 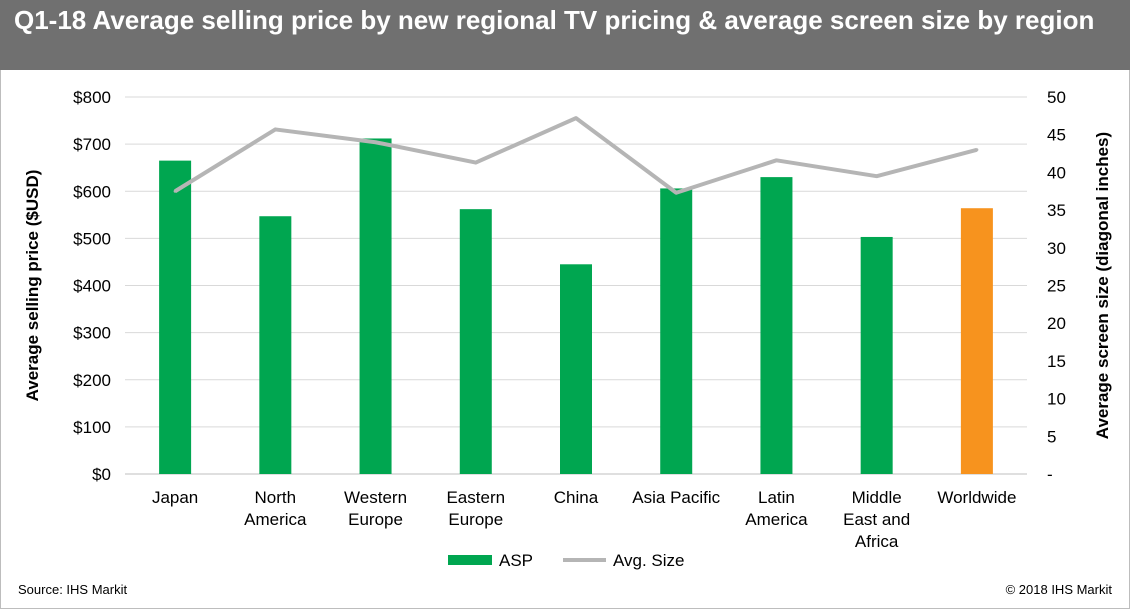 What do you see at coordinates (1056, 361) in the screenshot?
I see `y2-tick-label: 15` at bounding box center [1056, 361].